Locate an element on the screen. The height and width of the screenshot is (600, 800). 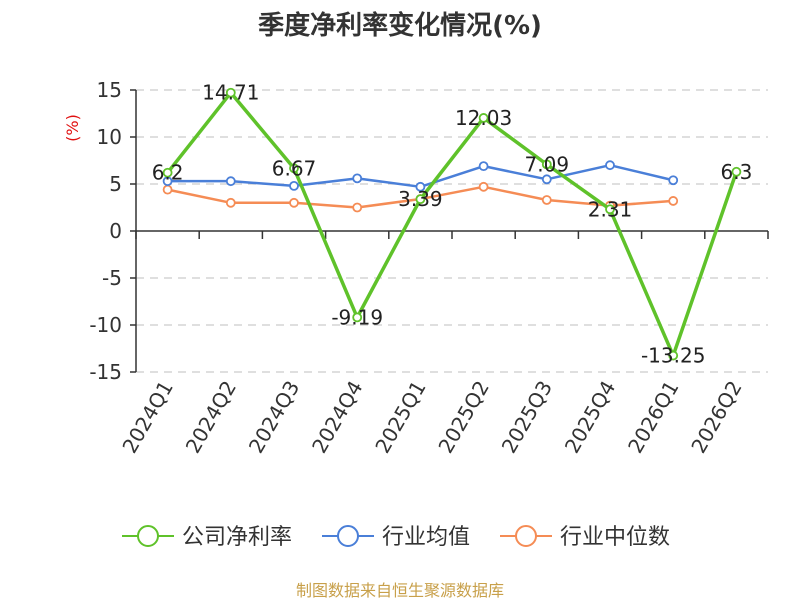
legend-label: 行业中位数 is located at coordinates (615, 537).